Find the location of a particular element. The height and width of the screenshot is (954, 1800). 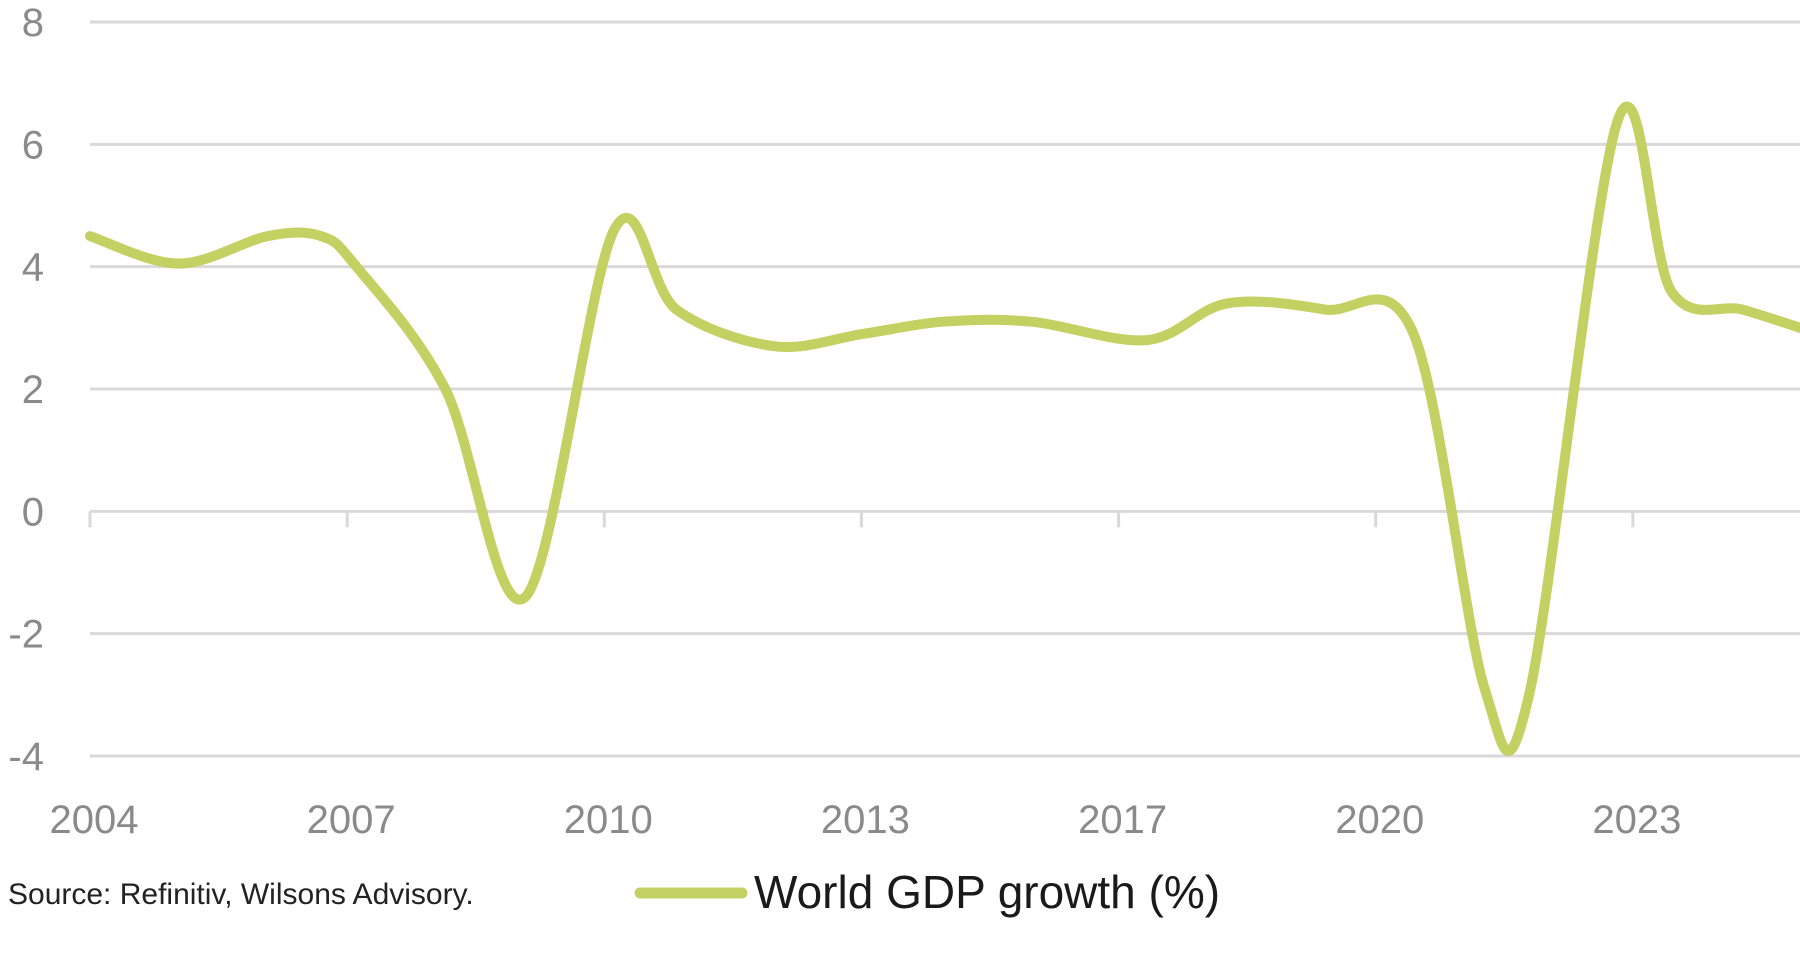

source-note: Source: Refinitiv, Wilsons Advisory. is located at coordinates (241, 894).